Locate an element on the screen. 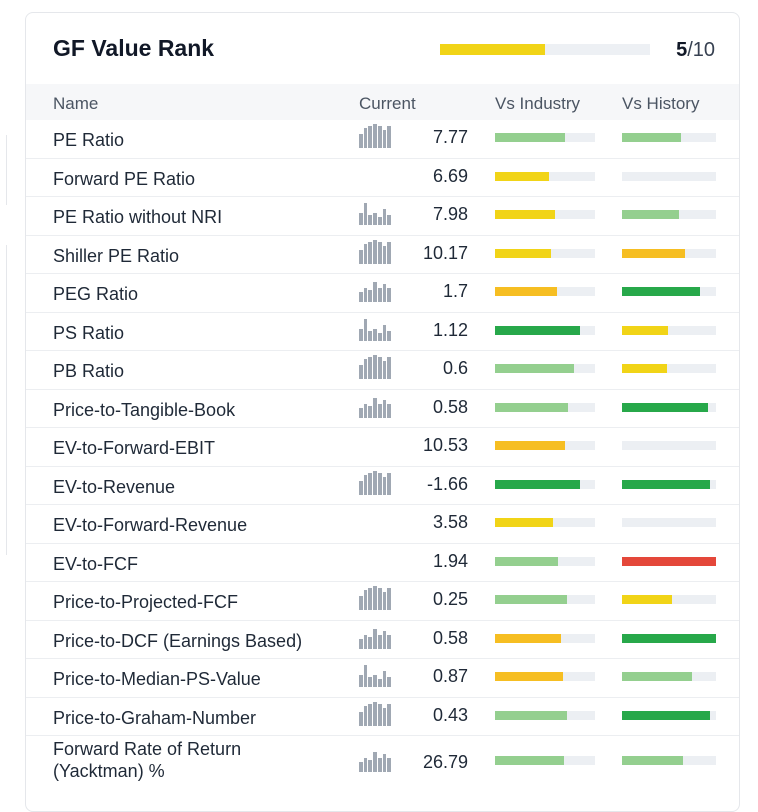 The image size is (758, 812). table-row: PE Ratio 7.77 is located at coordinates (382, 139).